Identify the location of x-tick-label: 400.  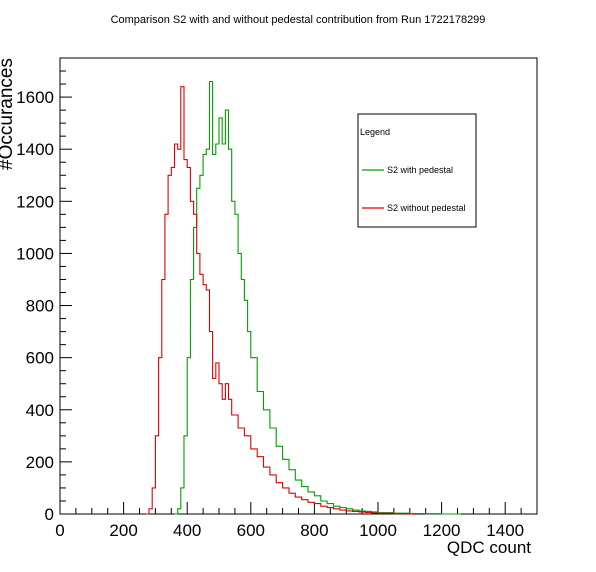
(187, 530).